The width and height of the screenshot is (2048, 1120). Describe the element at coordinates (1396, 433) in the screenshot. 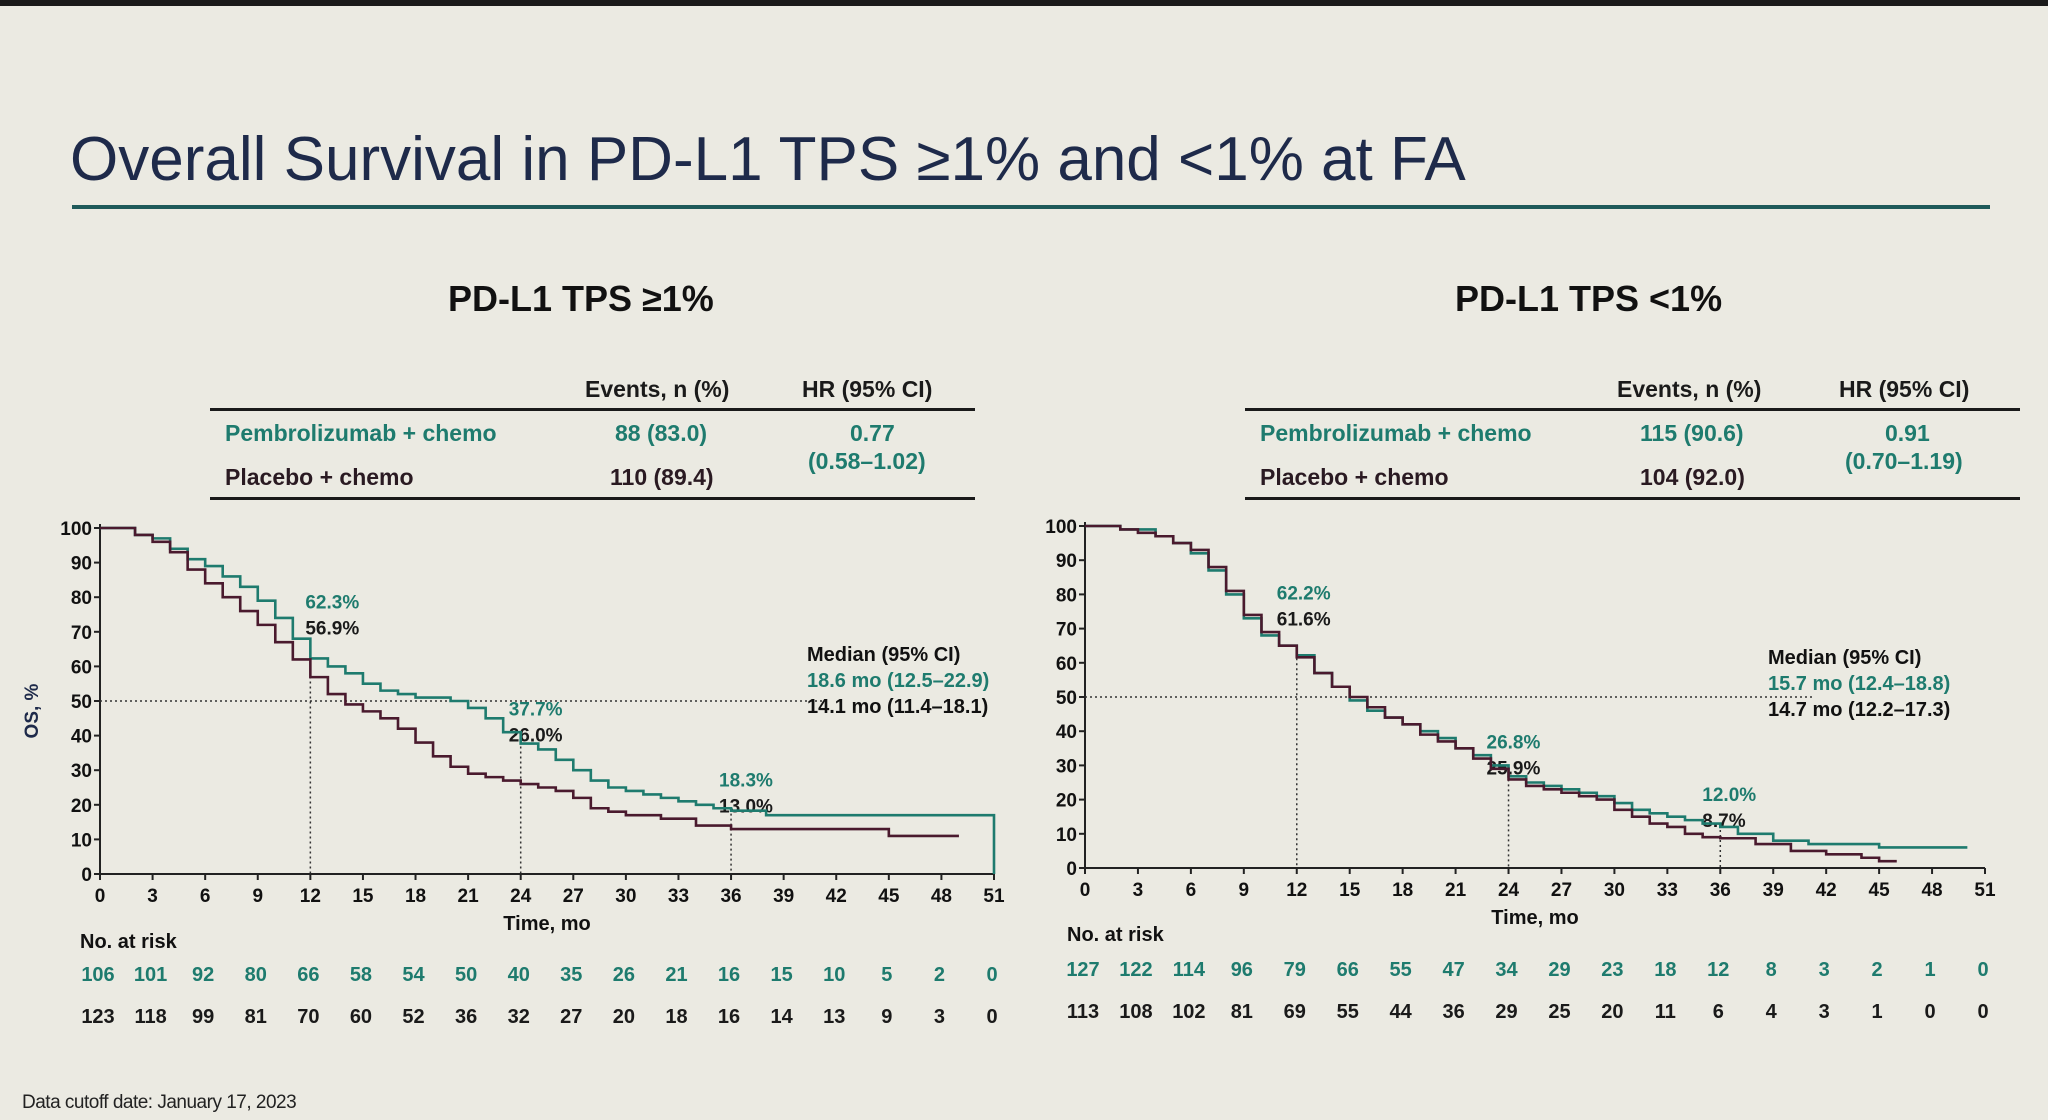

I see `arm-pembro-label: Pembrolizumab + chemo` at that location.